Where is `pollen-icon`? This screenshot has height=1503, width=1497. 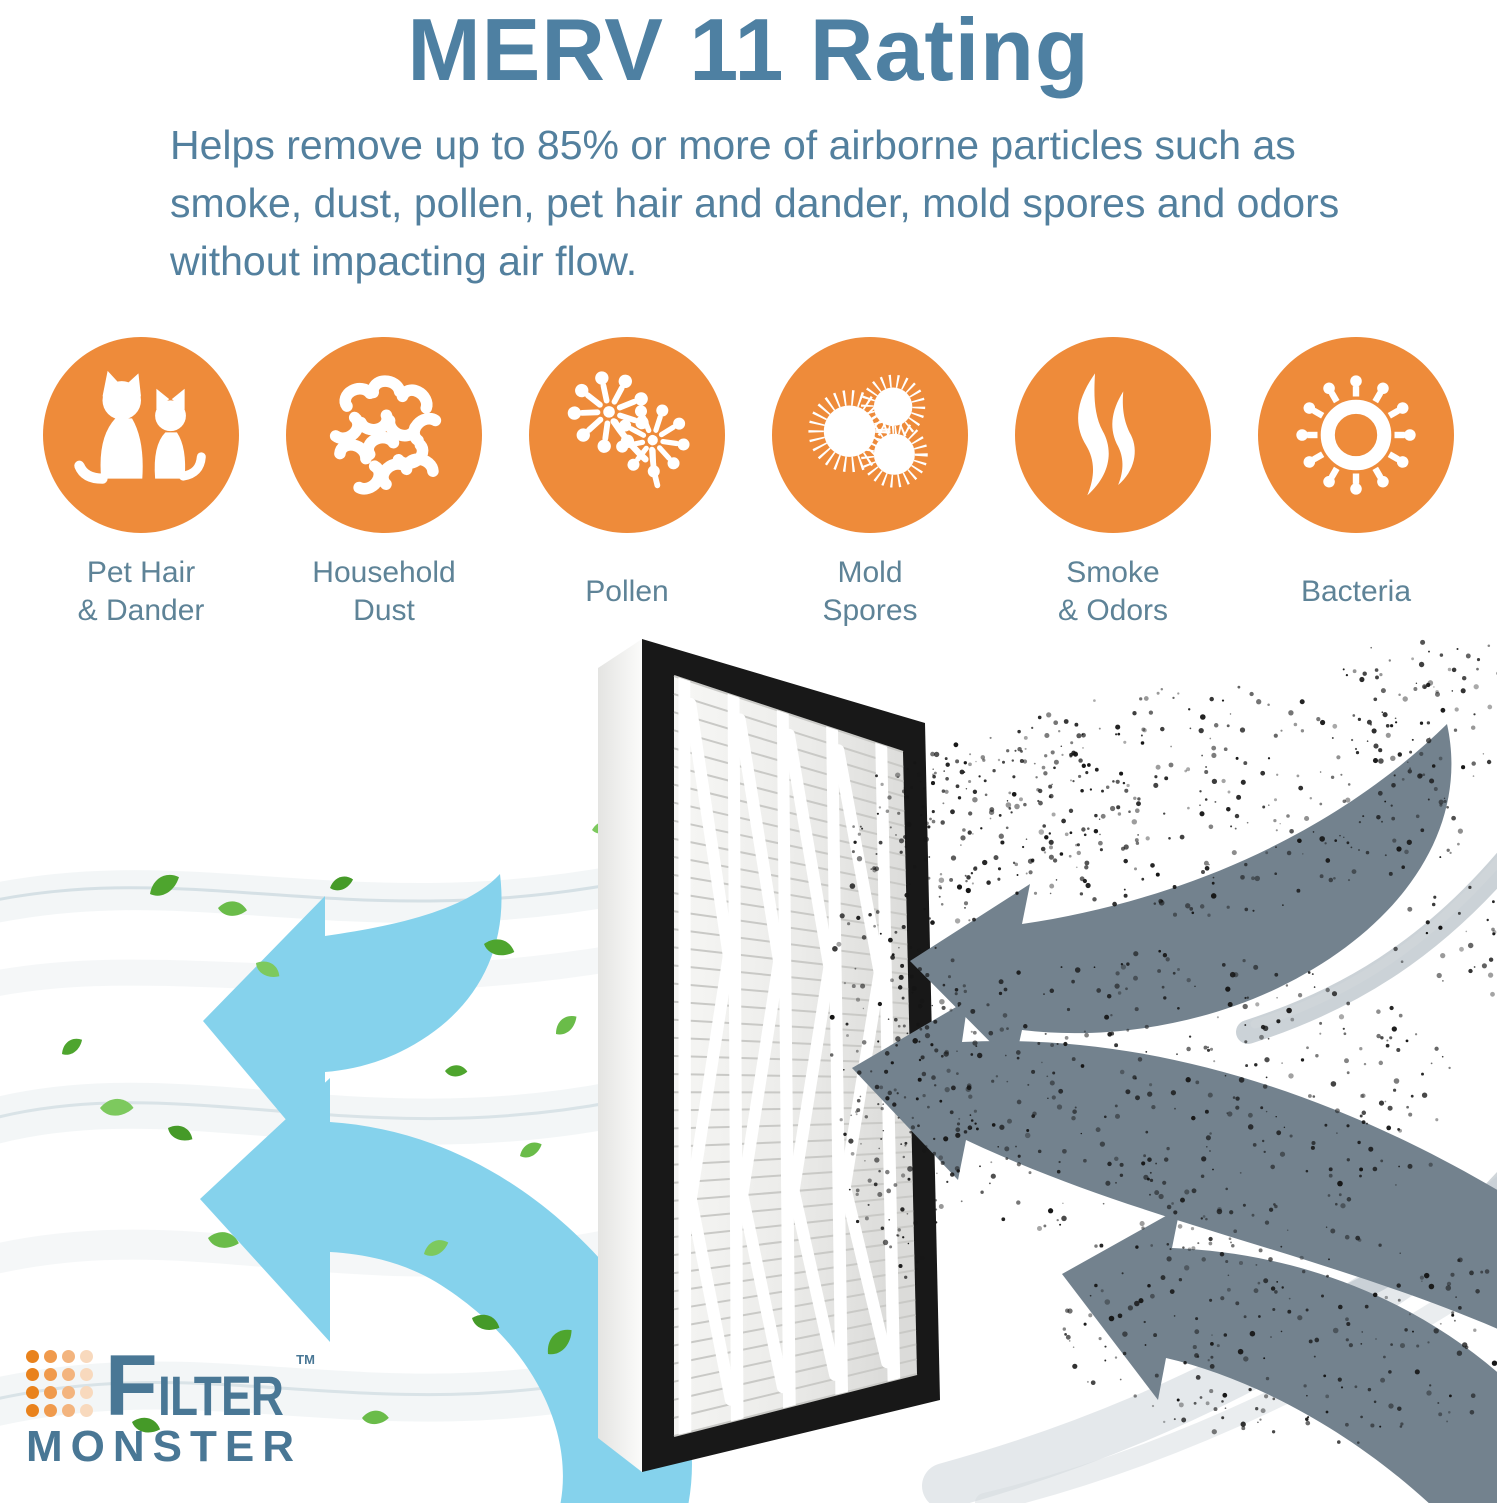
pollen-icon is located at coordinates (627, 435).